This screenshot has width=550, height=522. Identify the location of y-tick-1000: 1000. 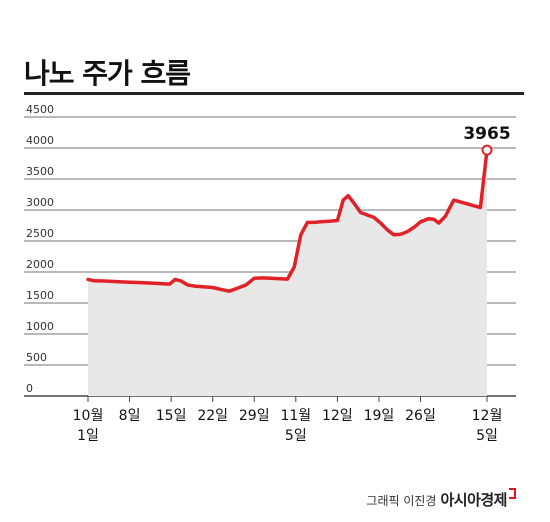
(40, 326).